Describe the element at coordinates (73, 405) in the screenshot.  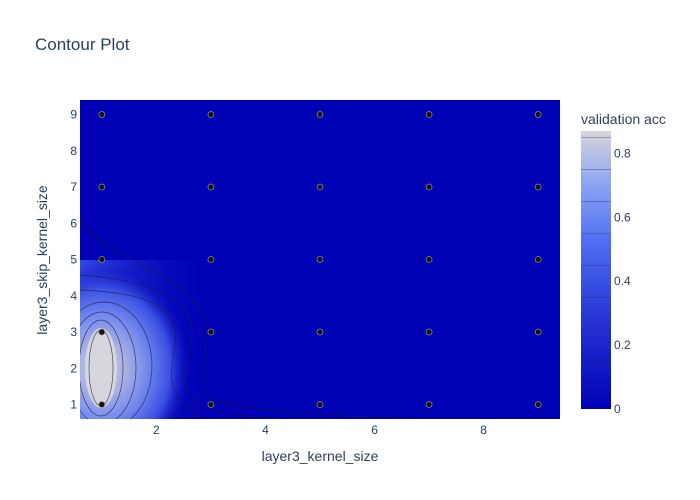
I see `y-tick-label: 1` at that location.